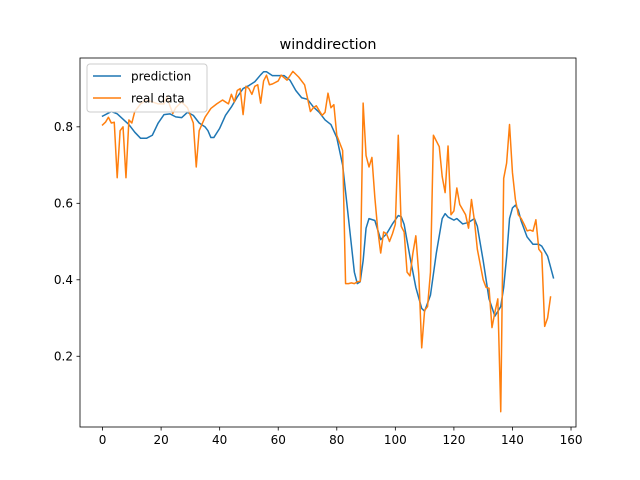  Describe the element at coordinates (219, 440) in the screenshot. I see `x-tick-label: 40` at that location.